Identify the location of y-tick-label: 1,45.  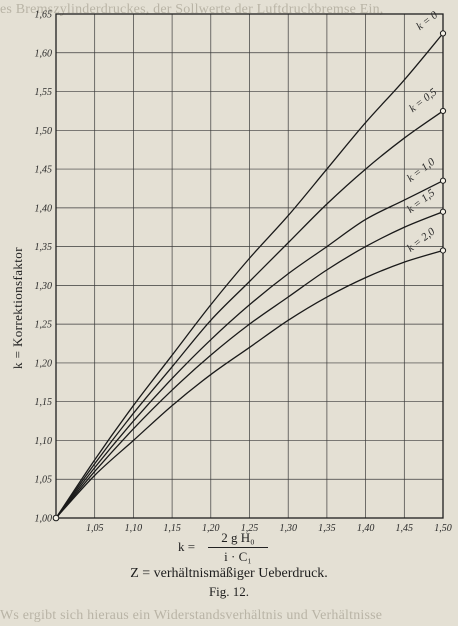
(44, 170).